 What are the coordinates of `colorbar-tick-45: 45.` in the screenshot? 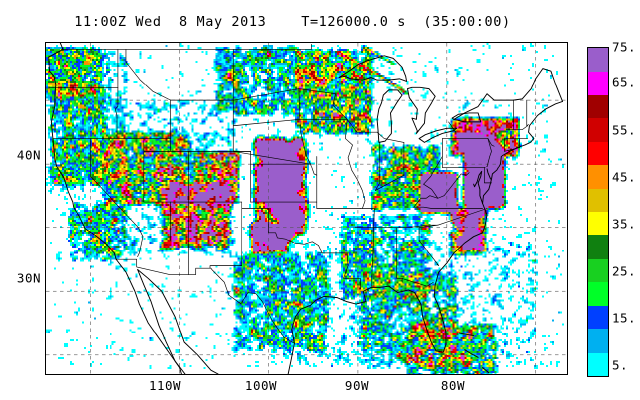 It's located at (624, 177).